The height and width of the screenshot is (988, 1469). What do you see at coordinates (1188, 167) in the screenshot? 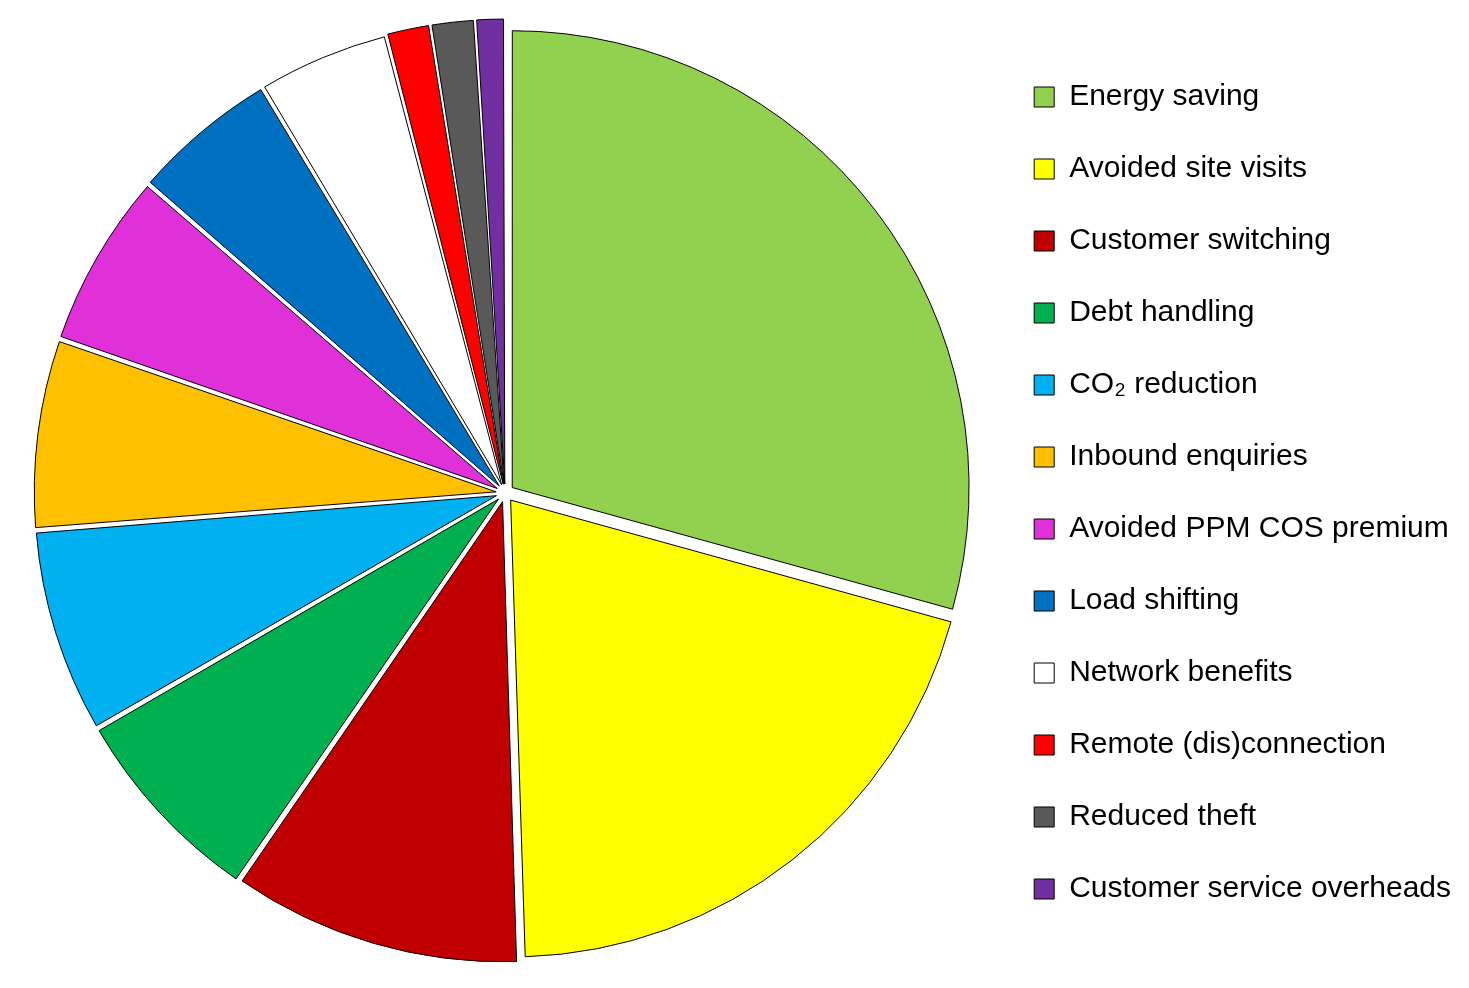
I see `legend-label: Avoided site visits` at bounding box center [1188, 167].